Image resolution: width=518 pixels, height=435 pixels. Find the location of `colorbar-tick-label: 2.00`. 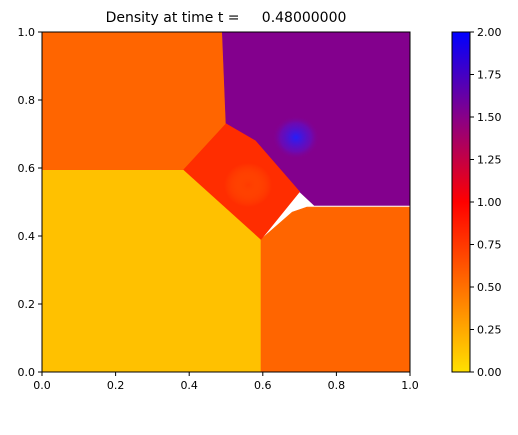

colorbar-tick-label: 2.00 is located at coordinates (489, 32).